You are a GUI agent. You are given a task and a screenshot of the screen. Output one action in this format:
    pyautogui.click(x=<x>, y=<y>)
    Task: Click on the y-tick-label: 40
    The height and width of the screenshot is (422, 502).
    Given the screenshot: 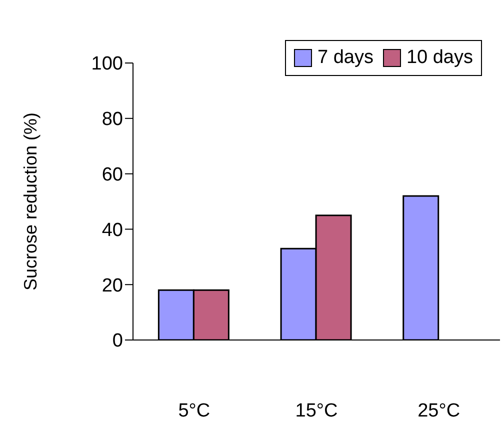 What is the action you would take?
    pyautogui.click(x=112, y=230)
    